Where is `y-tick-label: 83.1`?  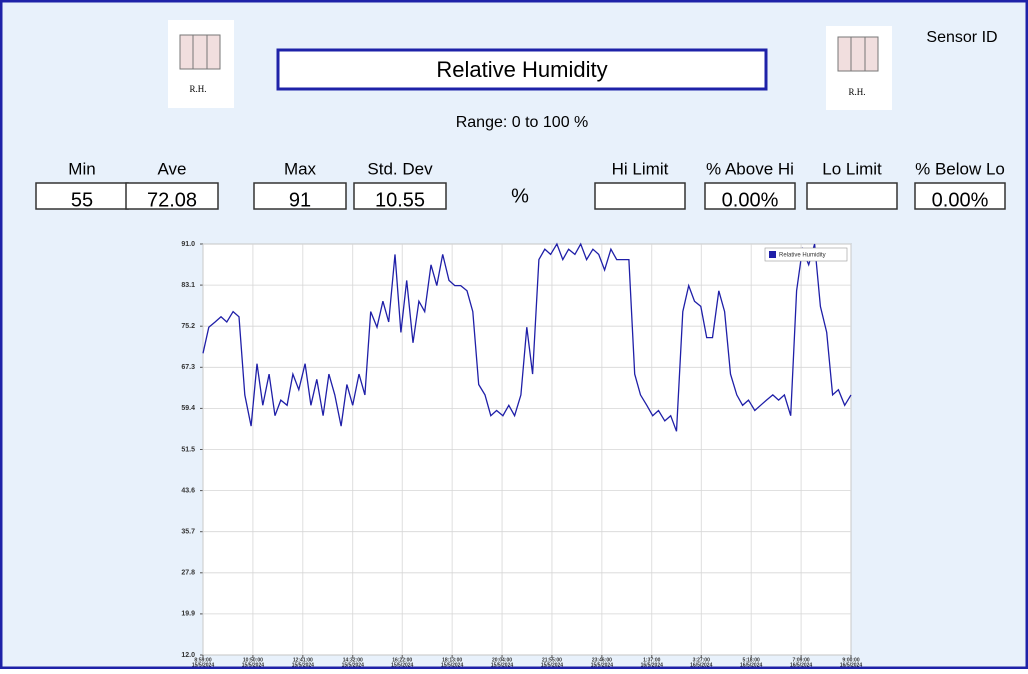 y-tick-label: 83.1 is located at coordinates (188, 285).